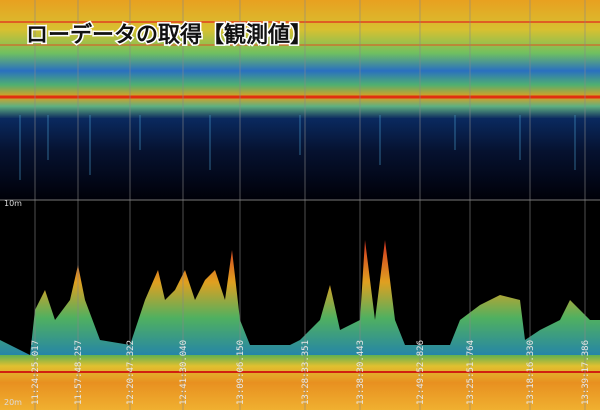  What do you see at coordinates (169, 35) in the screenshot?
I see `title: ローデータの取得【観測値】` at bounding box center [169, 35].